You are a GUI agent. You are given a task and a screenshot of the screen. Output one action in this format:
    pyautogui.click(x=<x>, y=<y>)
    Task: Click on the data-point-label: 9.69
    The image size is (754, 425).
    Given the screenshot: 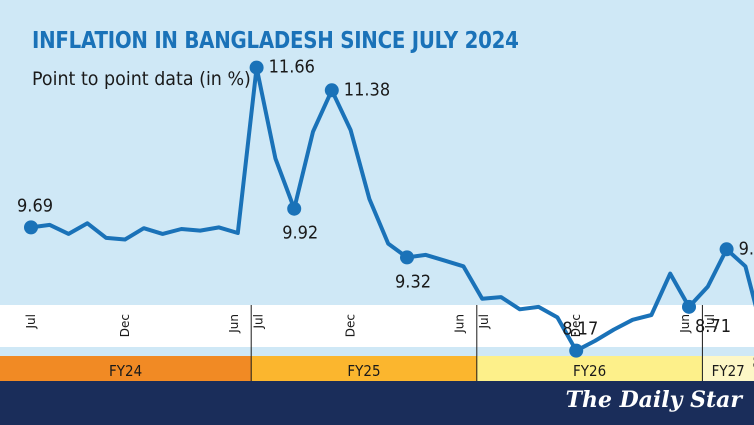 What is the action you would take?
    pyautogui.click(x=35, y=206)
    